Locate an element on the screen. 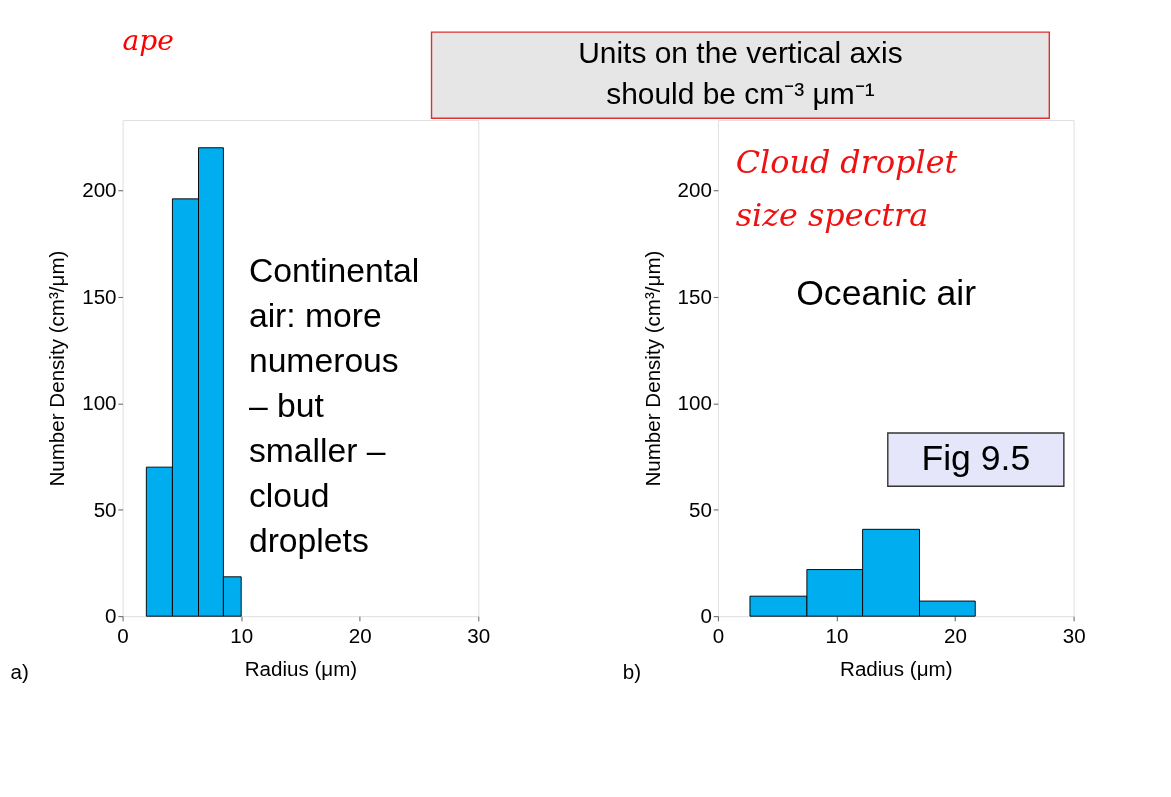 The height and width of the screenshot is (797, 1171). text: a) is located at coordinates (19, 671).